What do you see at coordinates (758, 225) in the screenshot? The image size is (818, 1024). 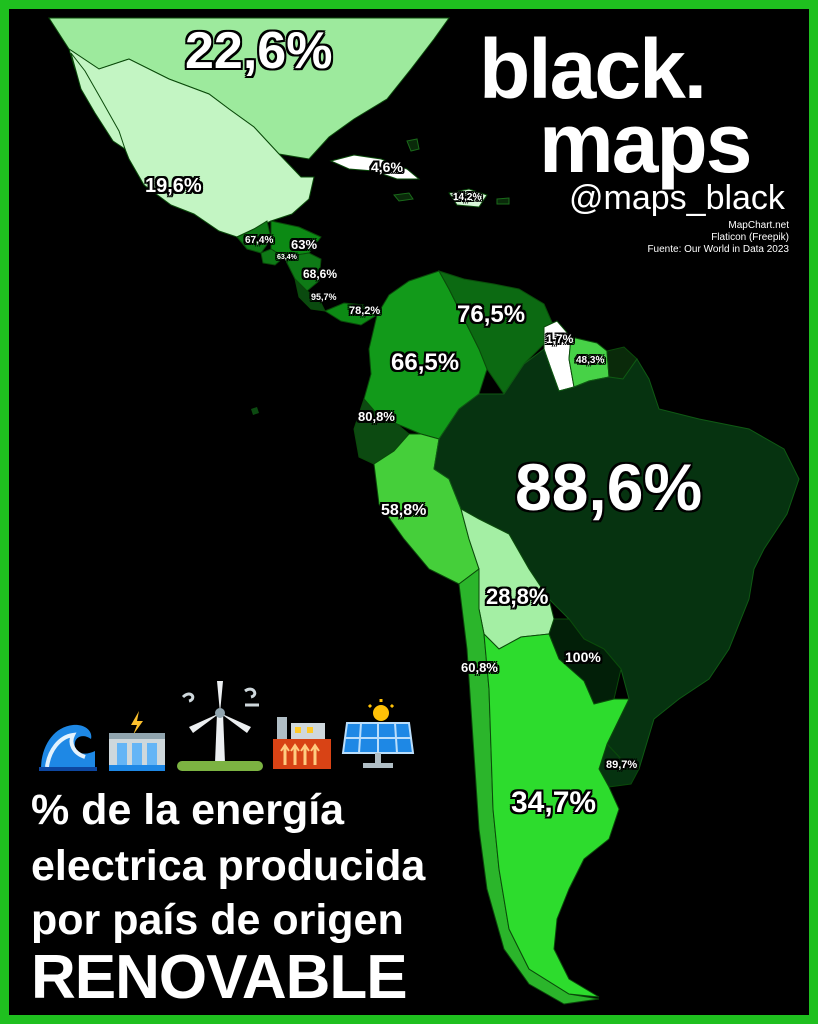 I see `credit-mapchart: MapChart.net` at bounding box center [758, 225].